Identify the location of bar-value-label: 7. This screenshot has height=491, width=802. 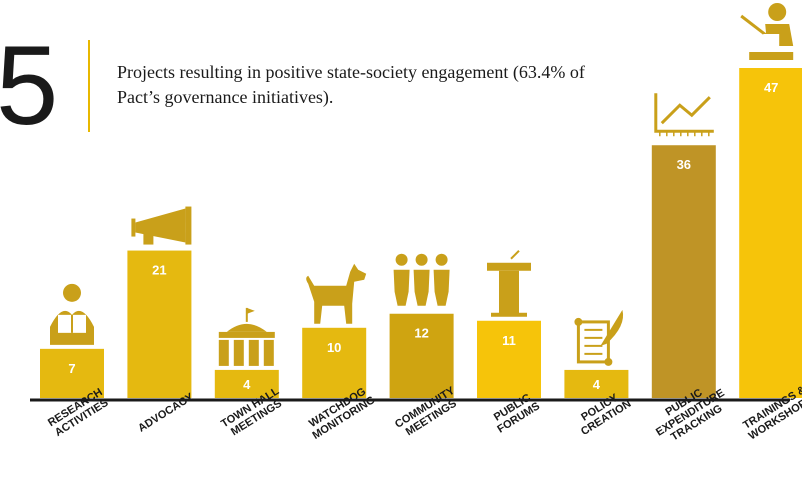
(71, 368).